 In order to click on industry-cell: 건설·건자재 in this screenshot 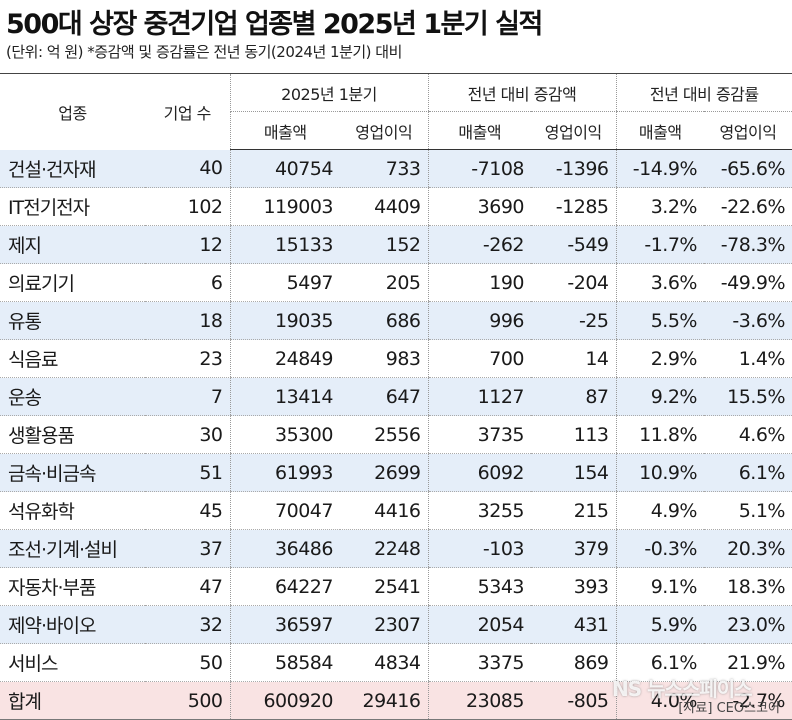, I will do `click(72, 168)`.